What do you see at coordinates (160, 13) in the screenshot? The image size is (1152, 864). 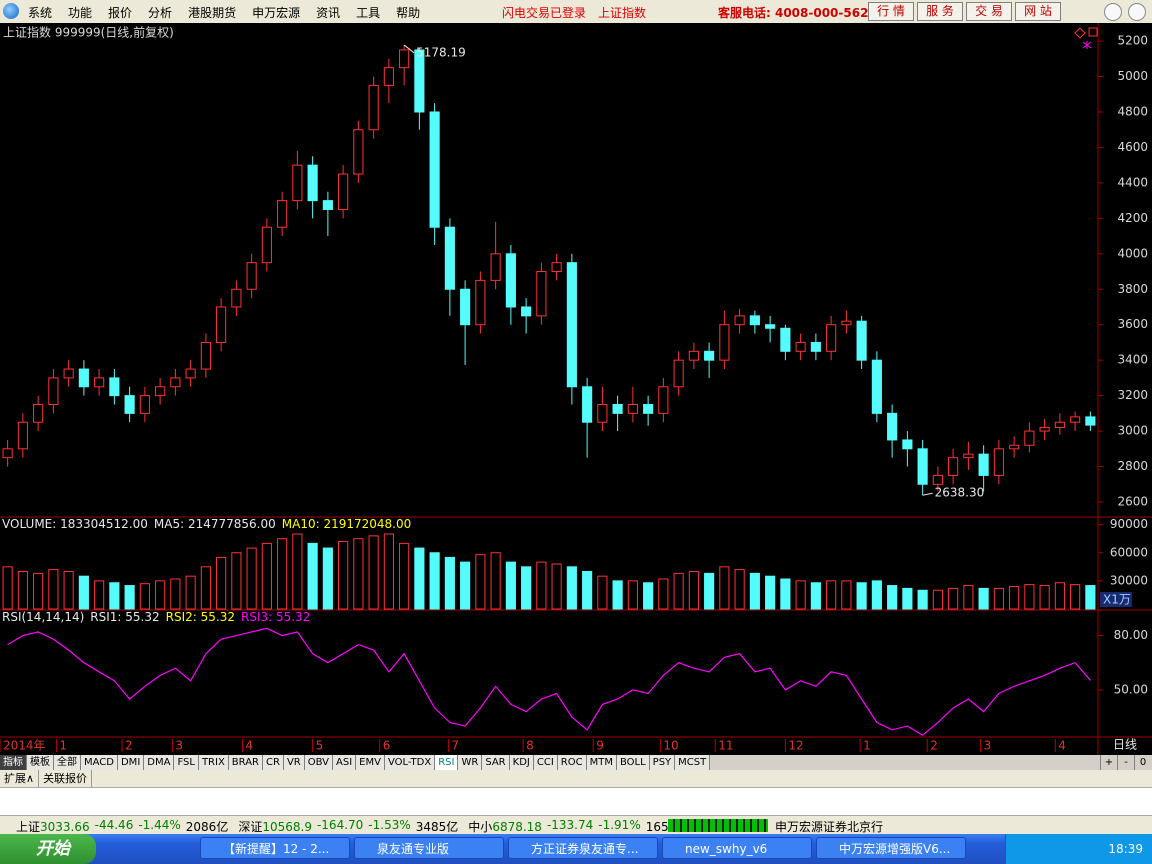 I see `menu-item: 分析` at bounding box center [160, 13].